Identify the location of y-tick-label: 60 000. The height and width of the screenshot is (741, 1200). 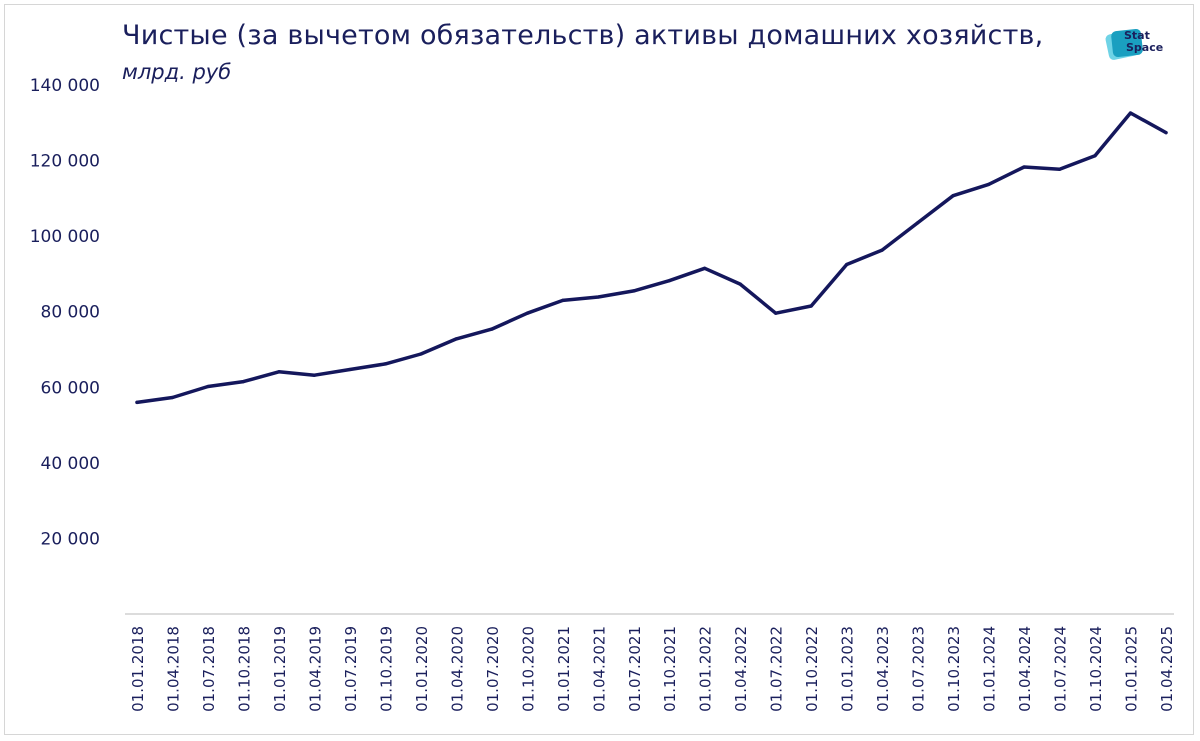
(70, 388).